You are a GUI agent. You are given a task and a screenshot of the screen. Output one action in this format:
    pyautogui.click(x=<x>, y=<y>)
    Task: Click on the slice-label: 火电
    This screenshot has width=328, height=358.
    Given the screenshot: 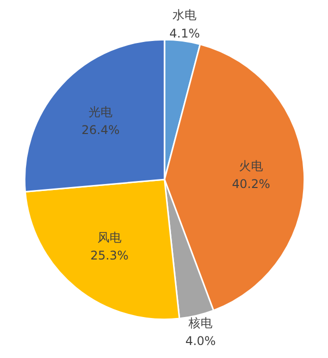 What is the action you would take?
    pyautogui.click(x=251, y=166)
    